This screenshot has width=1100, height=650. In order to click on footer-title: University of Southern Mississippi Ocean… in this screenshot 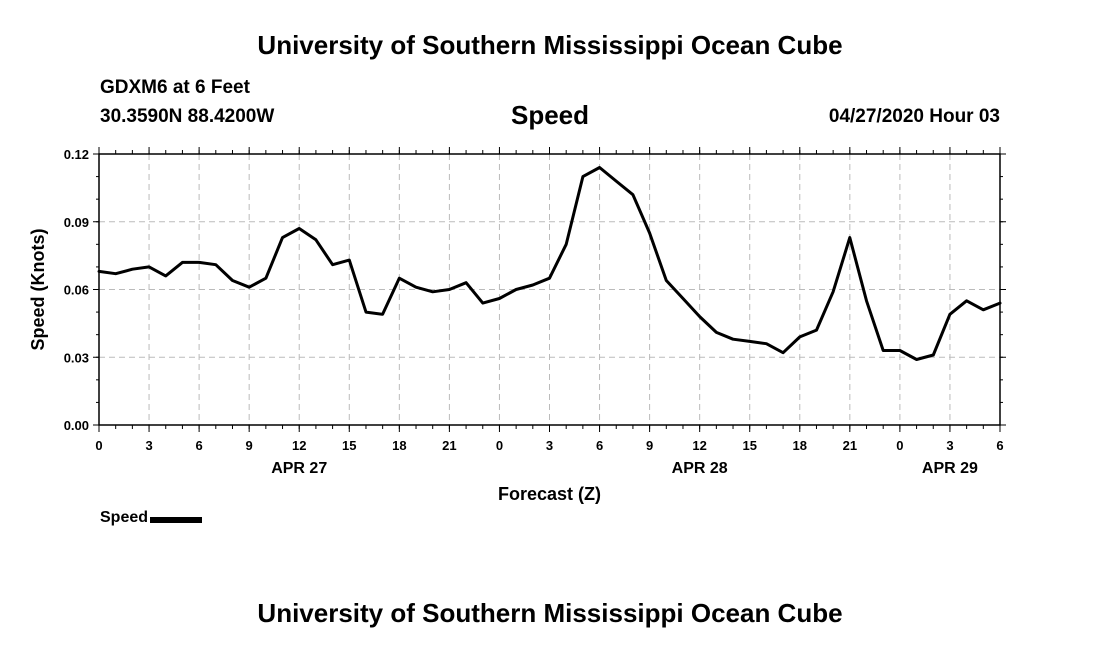, I will do `click(550, 613)`.